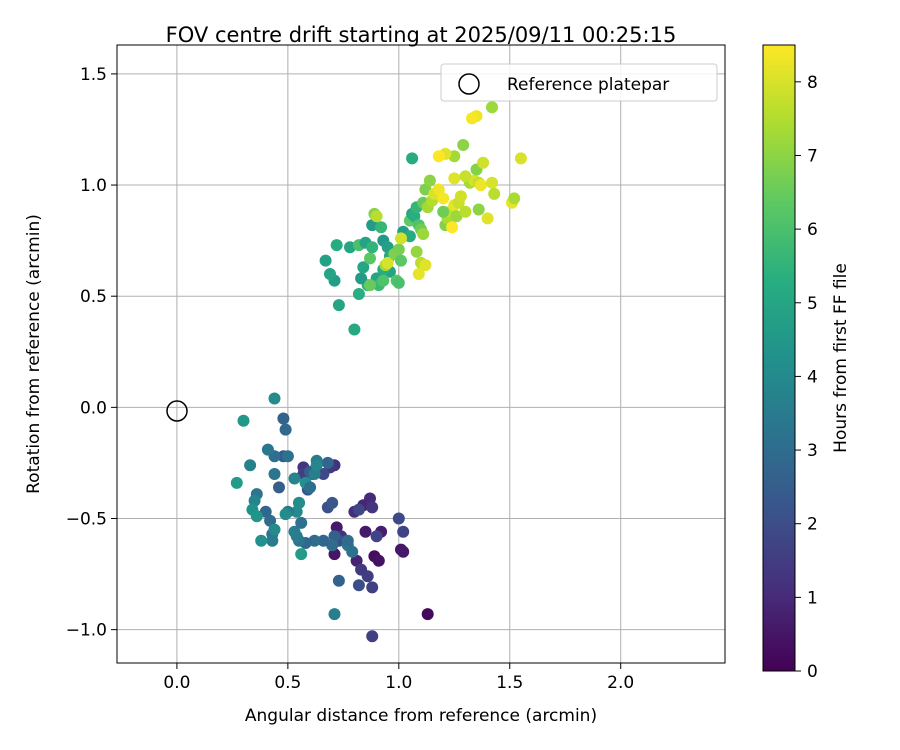 The width and height of the screenshot is (900, 750). What do you see at coordinates (588, 85) in the screenshot?
I see `legend-label: Reference platepar` at bounding box center [588, 85].